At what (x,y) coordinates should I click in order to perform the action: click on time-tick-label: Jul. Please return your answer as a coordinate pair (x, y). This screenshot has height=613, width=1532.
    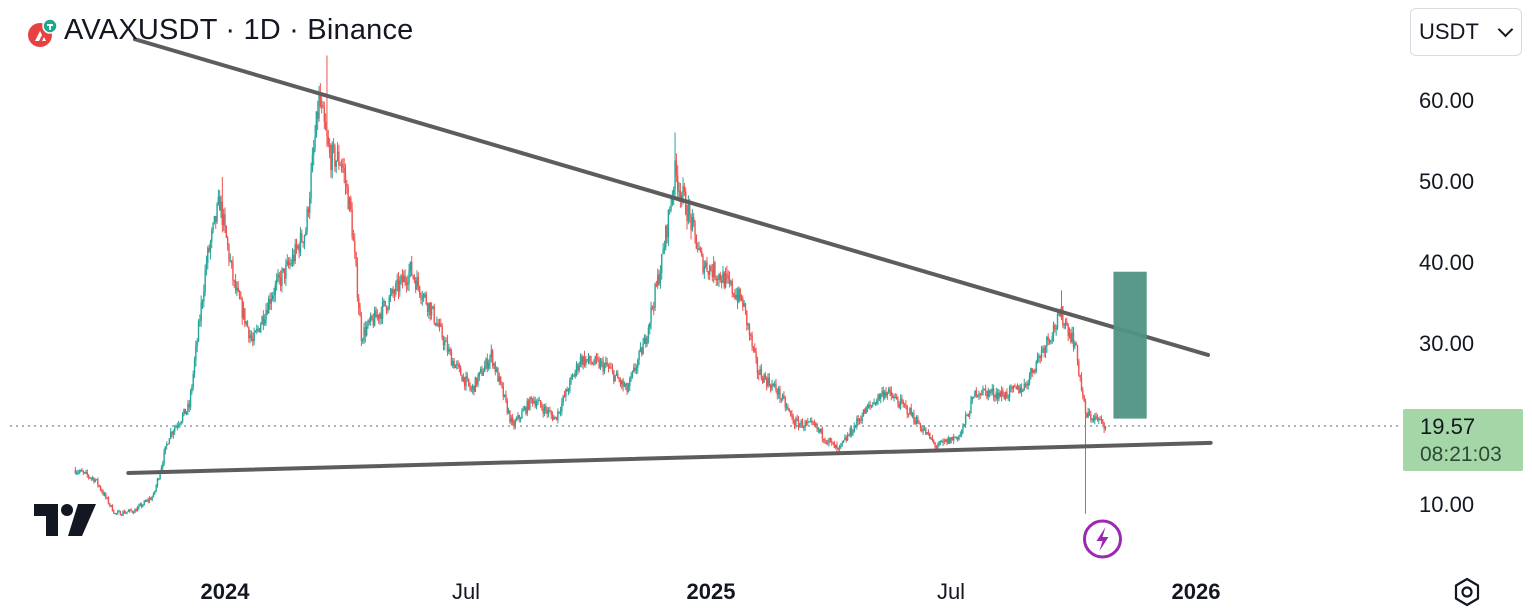
    Looking at the image, I should click on (466, 591).